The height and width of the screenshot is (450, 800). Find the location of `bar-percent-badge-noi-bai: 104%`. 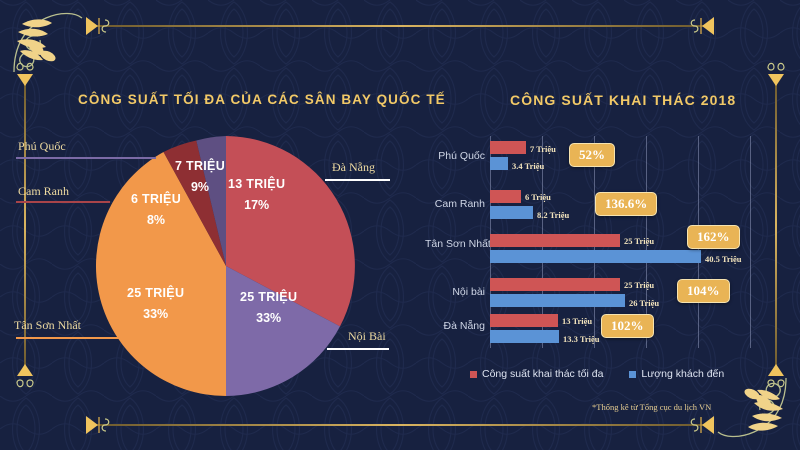

bar-percent-badge-noi-bai: 104% is located at coordinates (703, 291).